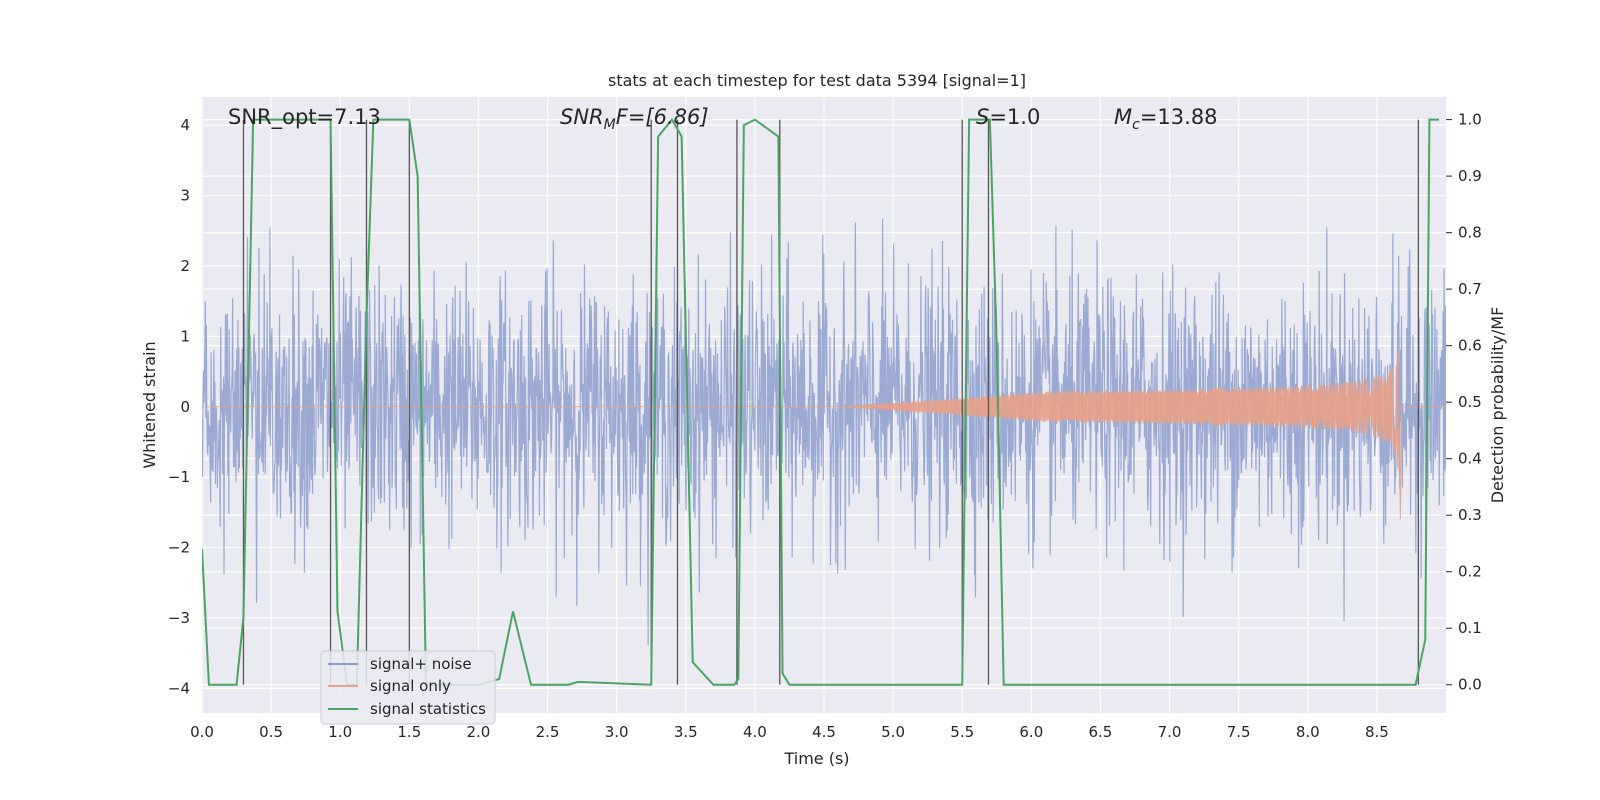 The height and width of the screenshot is (800, 1600). What do you see at coordinates (582, 117) in the screenshot?
I see `annotation-snr-mf-main: SNR` at bounding box center [582, 117].